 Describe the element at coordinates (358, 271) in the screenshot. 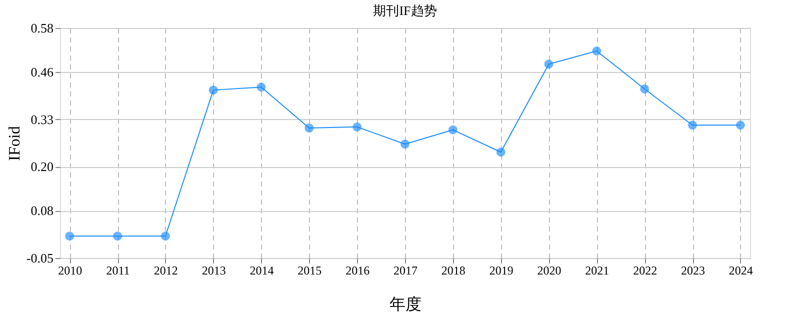

I see `x-tick-label: 2016` at that location.